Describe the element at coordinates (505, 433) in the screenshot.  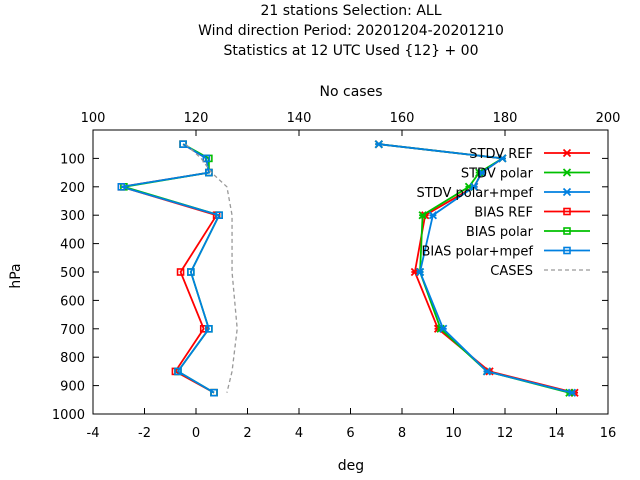
I see `x-tick-label-8: 12` at that location.